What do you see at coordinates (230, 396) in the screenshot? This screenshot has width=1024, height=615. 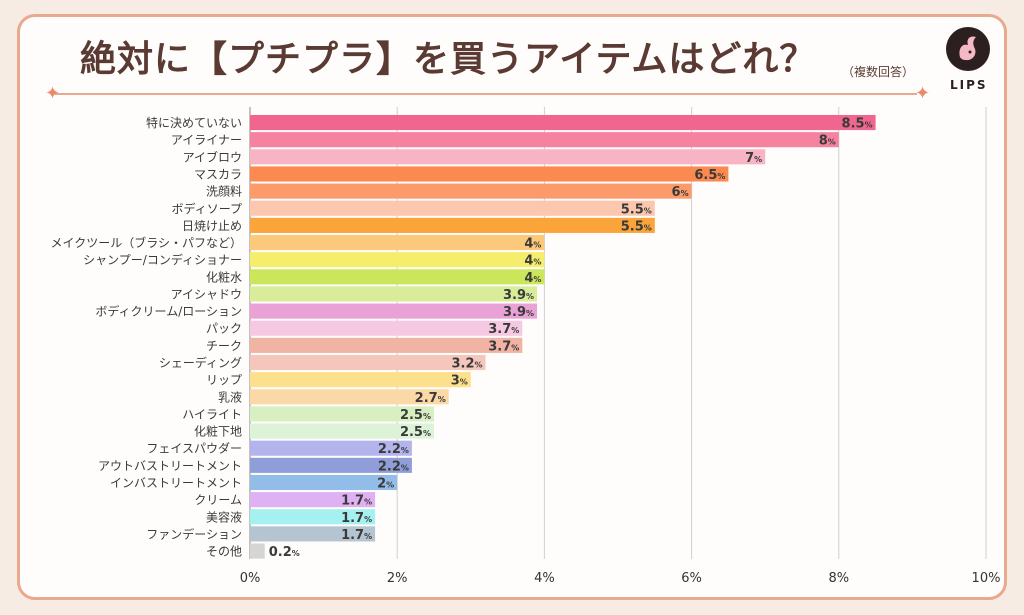 I see `category-label: 乳液` at bounding box center [230, 396].